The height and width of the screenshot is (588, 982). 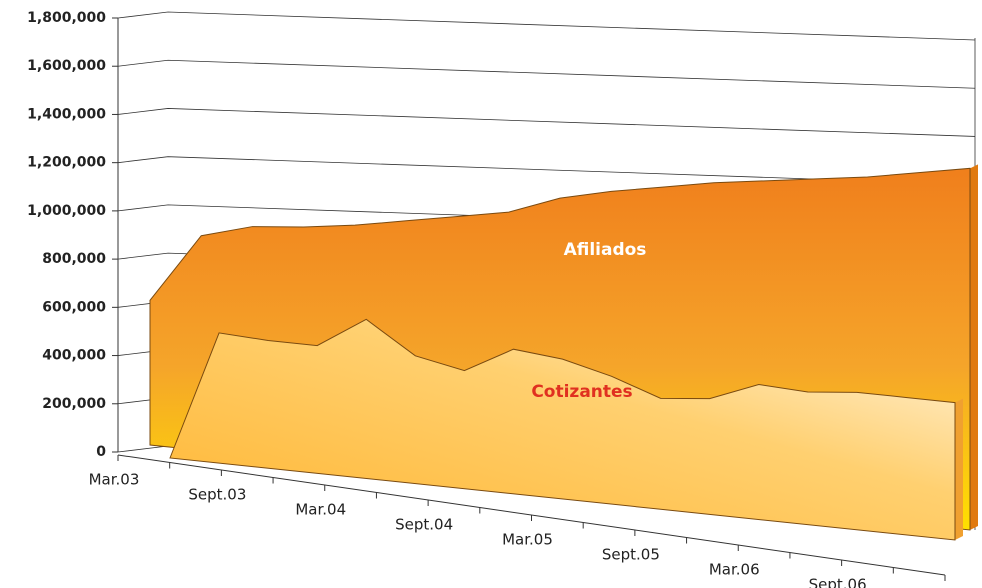 What do you see at coordinates (424, 525) in the screenshot?
I see `x-tick-label: Sept.04` at bounding box center [424, 525].